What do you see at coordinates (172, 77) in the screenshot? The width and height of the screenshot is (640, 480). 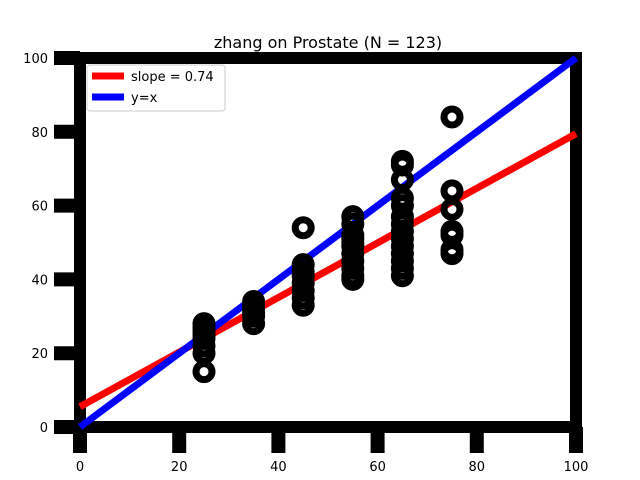 I see `legend-label: slope = 0.74` at bounding box center [172, 77].